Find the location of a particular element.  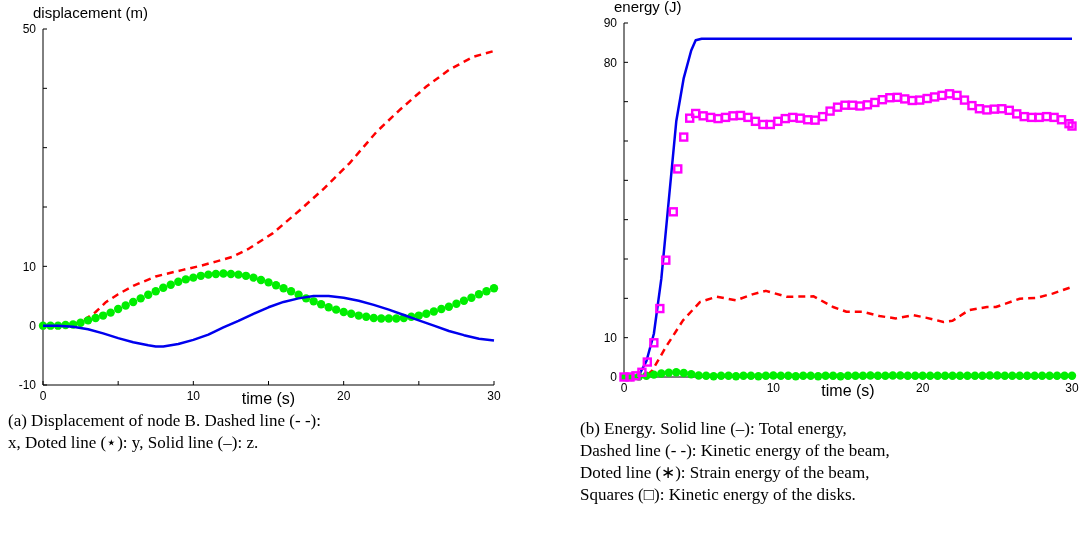

y-tick-label: 50 is located at coordinates (29, 29).